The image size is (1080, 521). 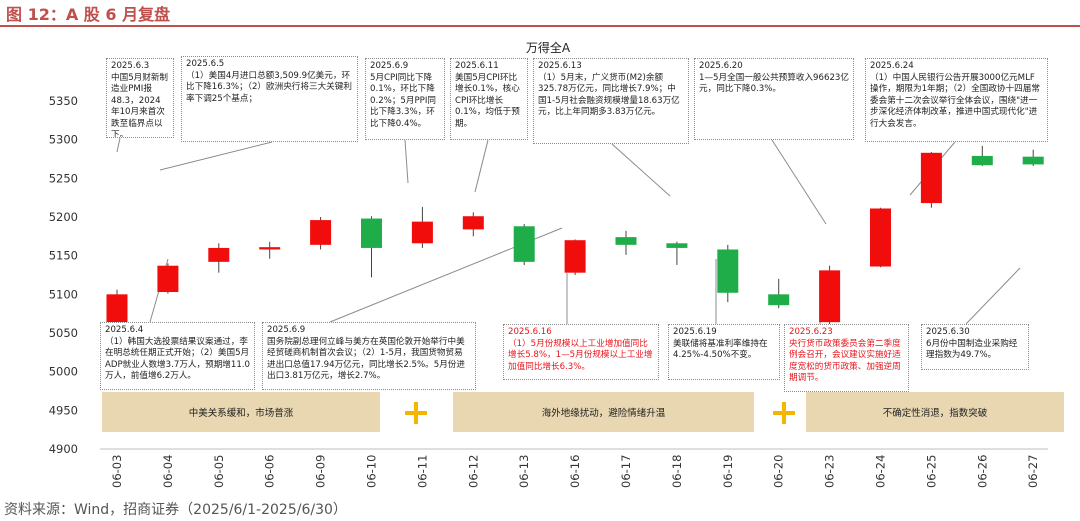 What do you see at coordinates (88, 14) in the screenshot?
I see `figure-title: 图 12：A 股 6 月复盘` at bounding box center [88, 14].